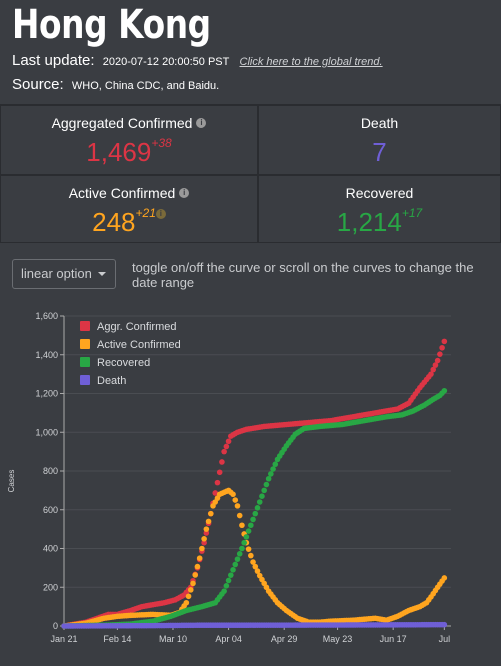 This screenshot has height=666, width=501. What do you see at coordinates (145, 213) in the screenshot?
I see `card-active-delta: +21` at bounding box center [145, 213].